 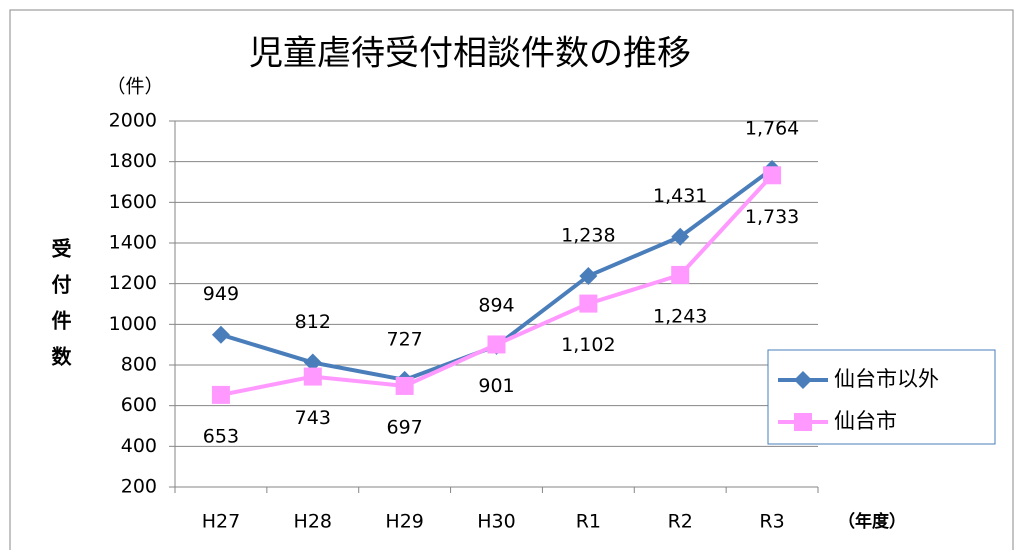 What do you see at coordinates (405, 339) in the screenshot?
I see `data-label: 727` at bounding box center [405, 339].